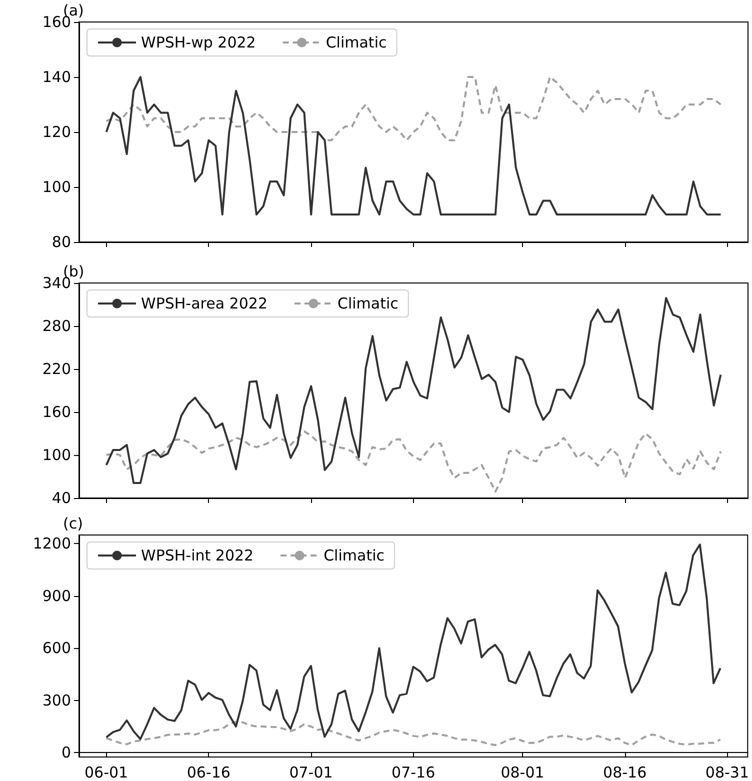 Image resolution: width=752 pixels, height=781 pixels. I want to click on y-tick-label: 0, so click(66, 753).